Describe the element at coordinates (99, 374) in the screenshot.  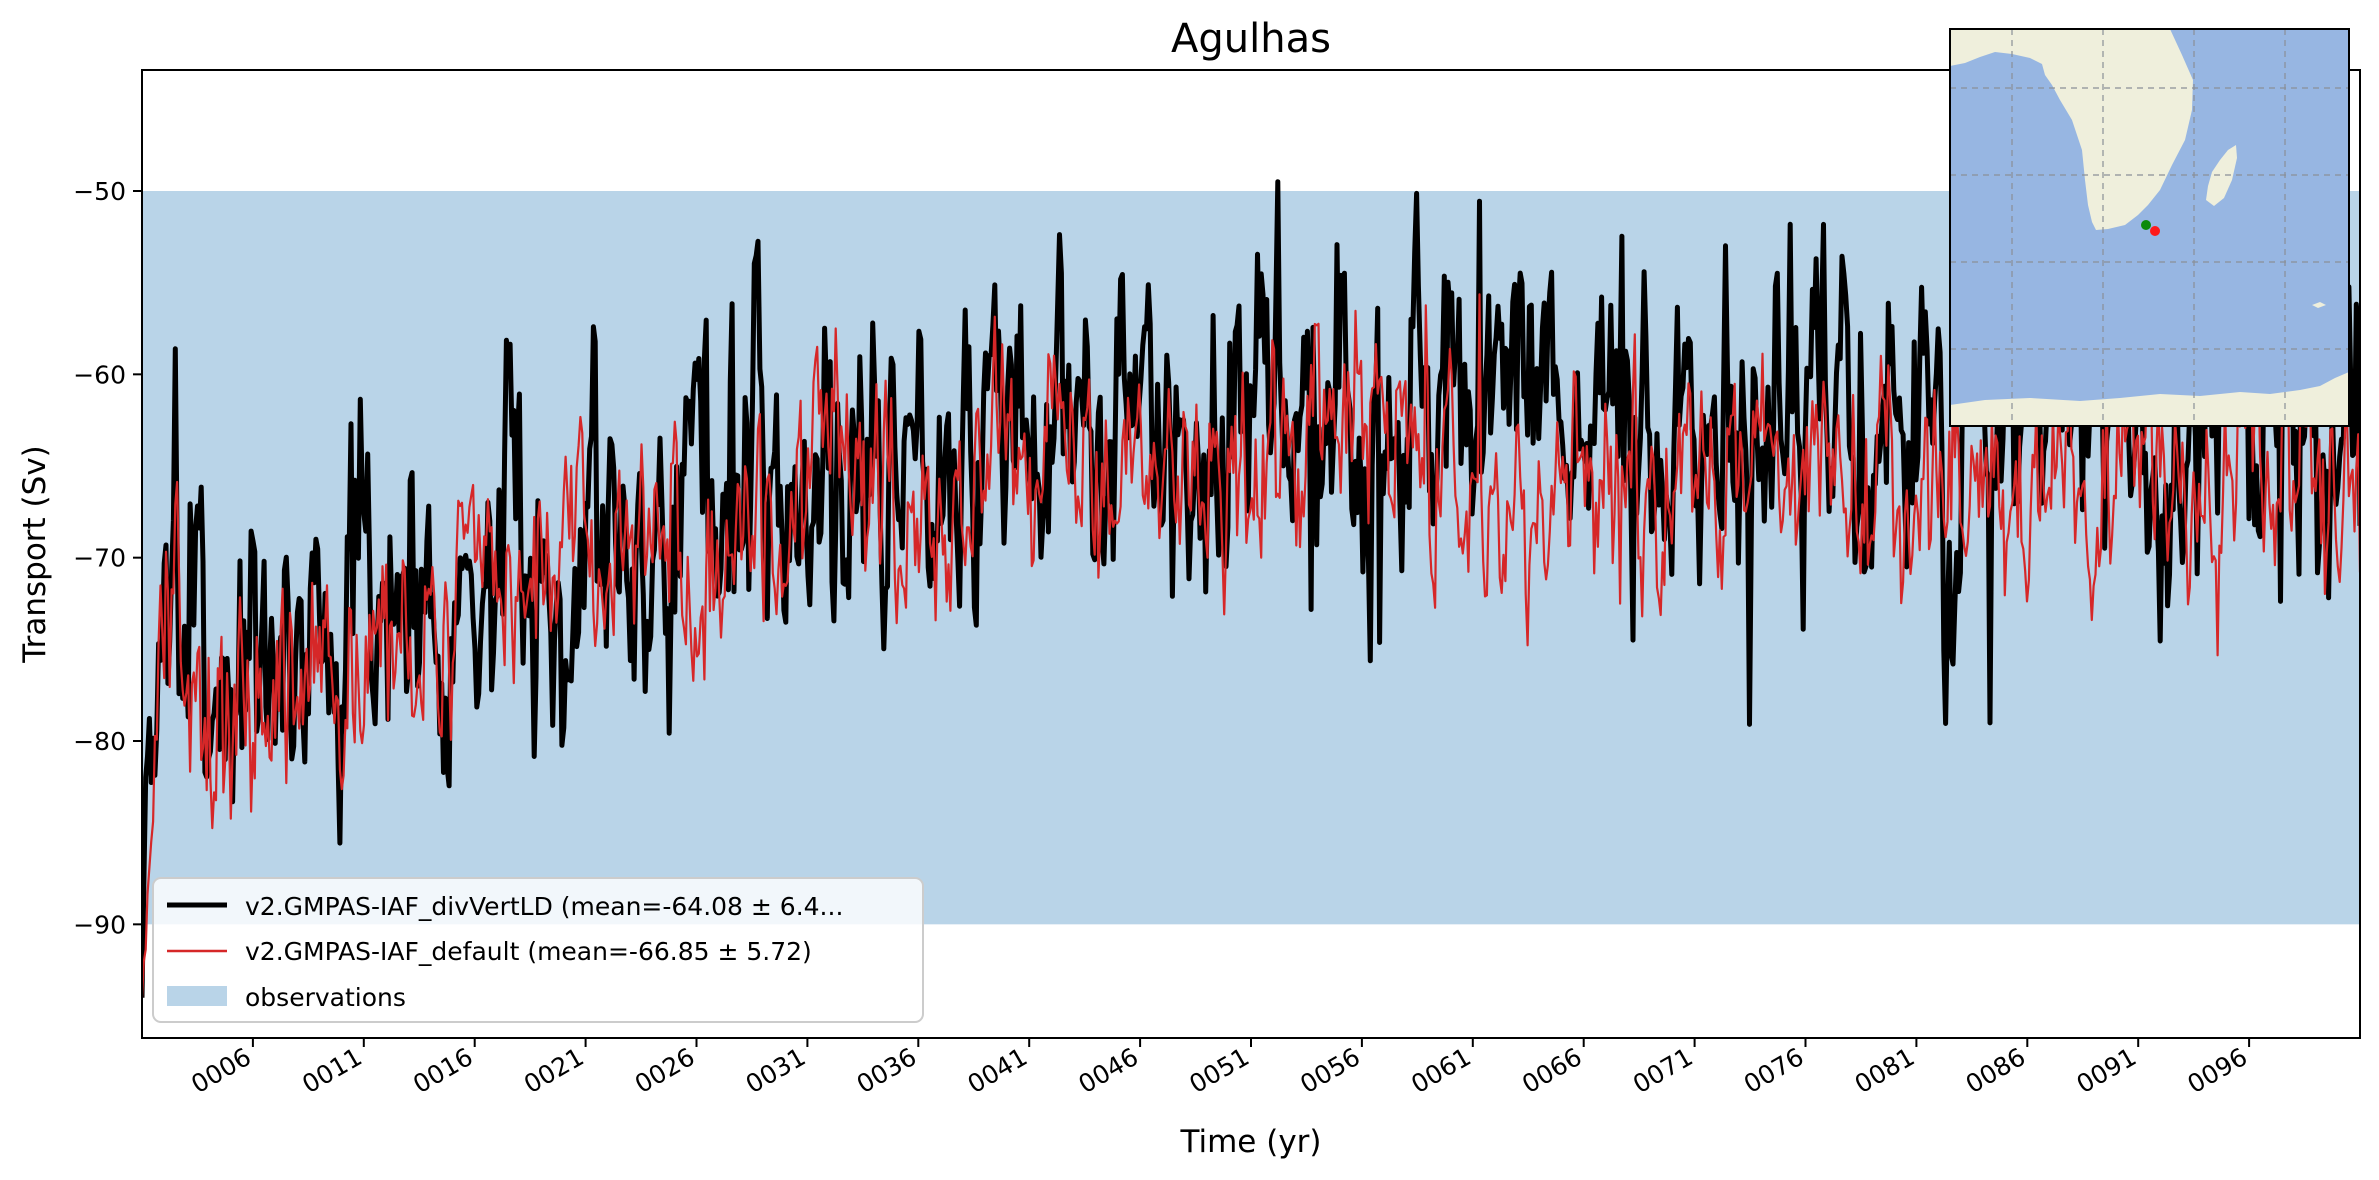
I see `y-tick-label-3: −60` at that location.